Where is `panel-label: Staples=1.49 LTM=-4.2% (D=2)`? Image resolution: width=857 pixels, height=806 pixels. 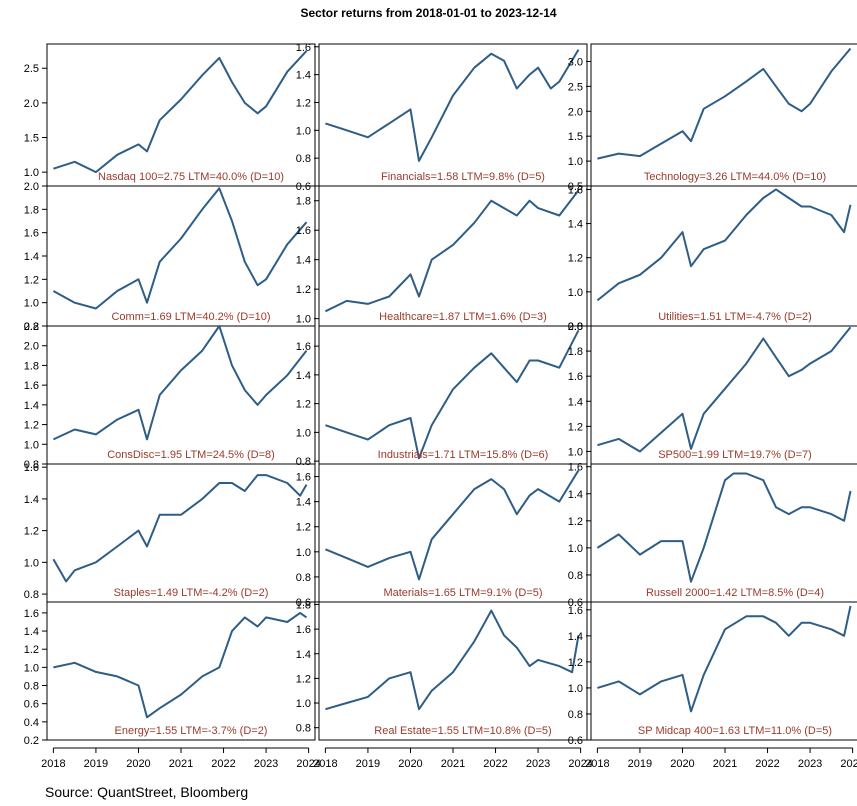
panel-label: Staples=1.49 LTM=-4.2% (D=2) is located at coordinates (191, 593).